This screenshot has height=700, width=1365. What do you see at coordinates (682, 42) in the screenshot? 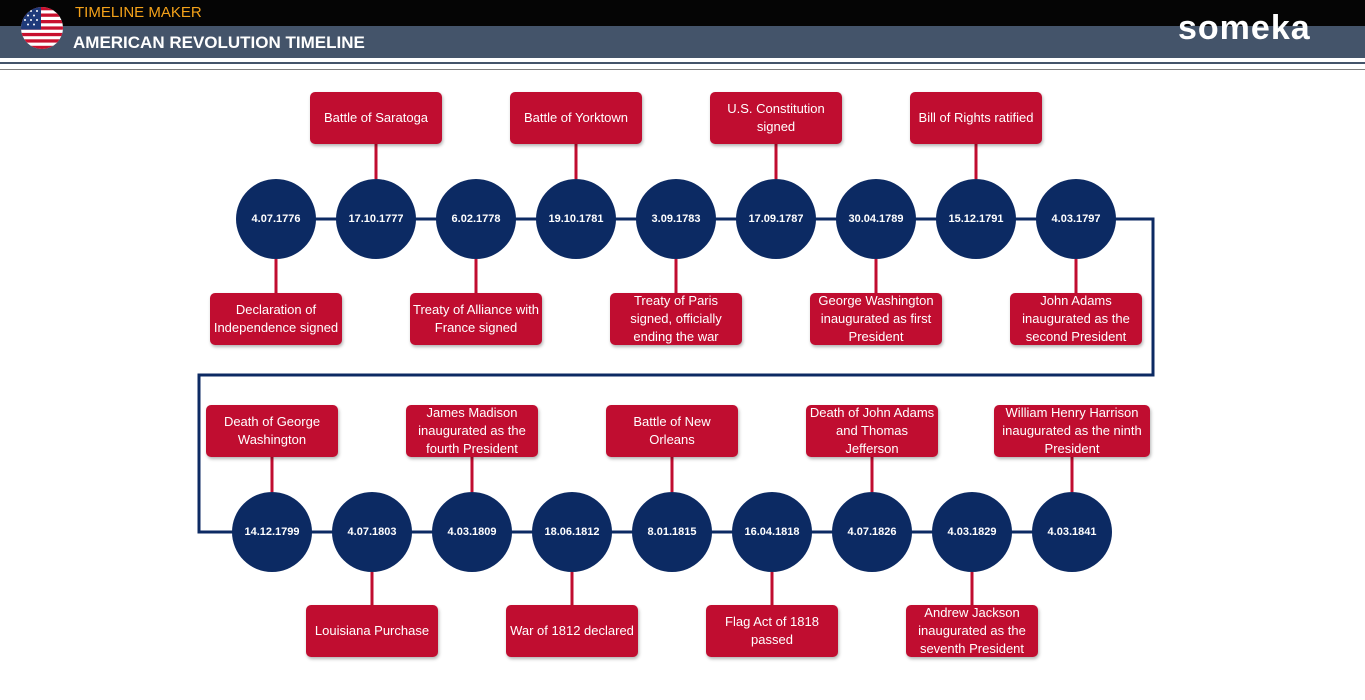
I see `header-title-bar` at bounding box center [682, 42].